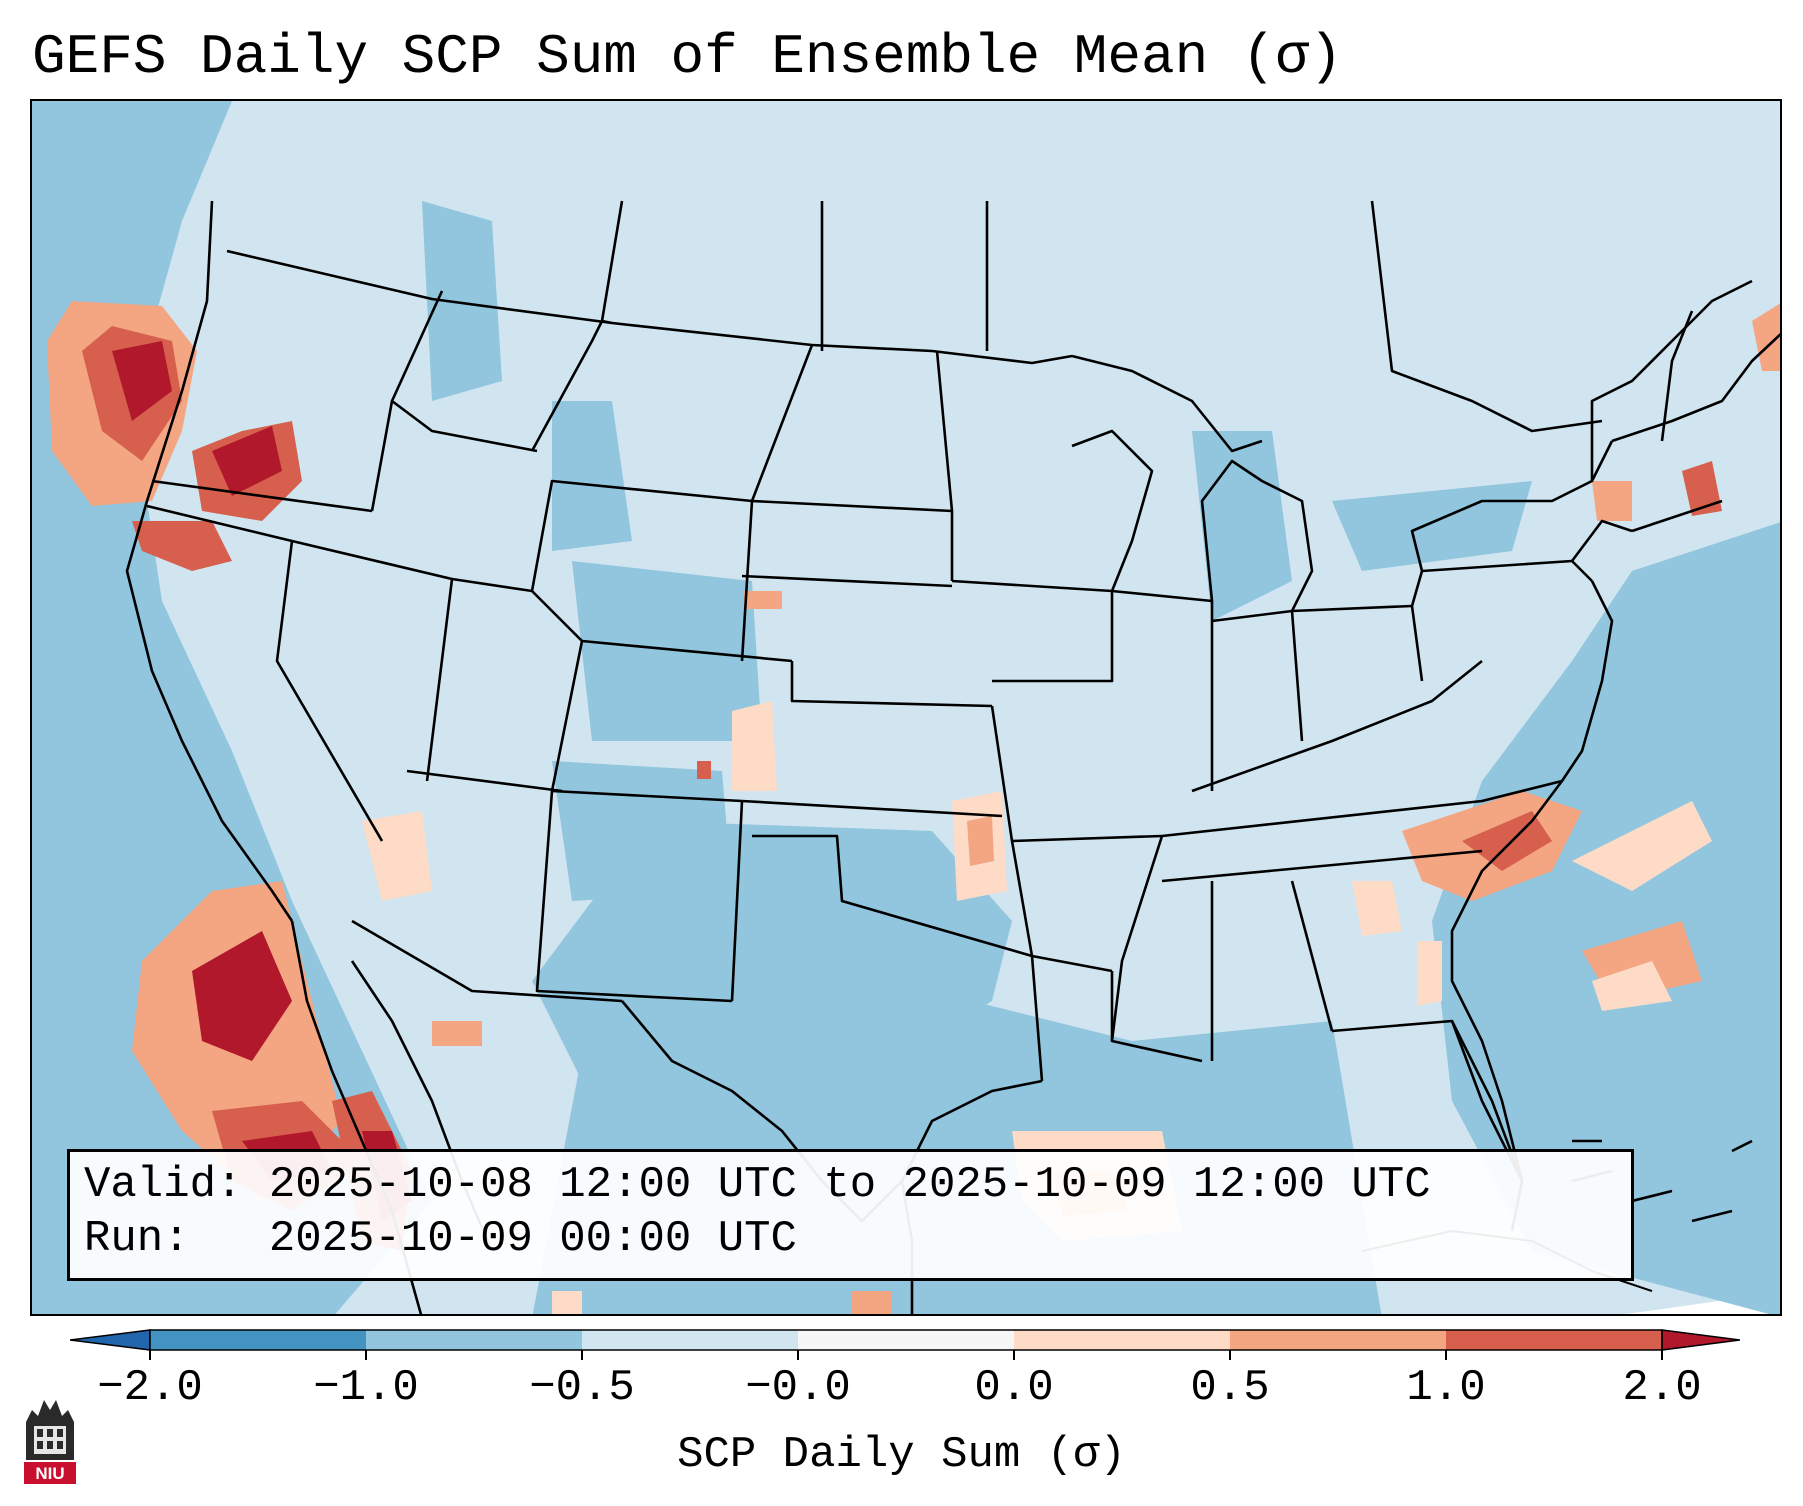  I want to click on wyoming-field, so click(592, 476).